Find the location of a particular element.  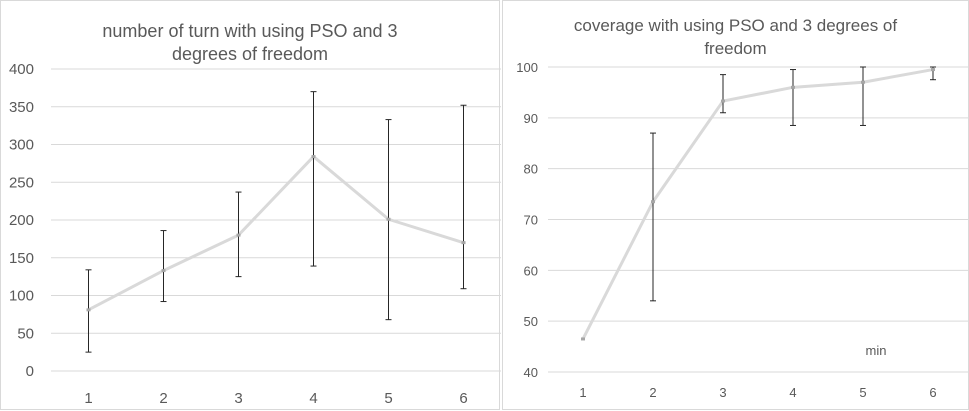

turns-x-tick-label: 1 is located at coordinates (88, 398).